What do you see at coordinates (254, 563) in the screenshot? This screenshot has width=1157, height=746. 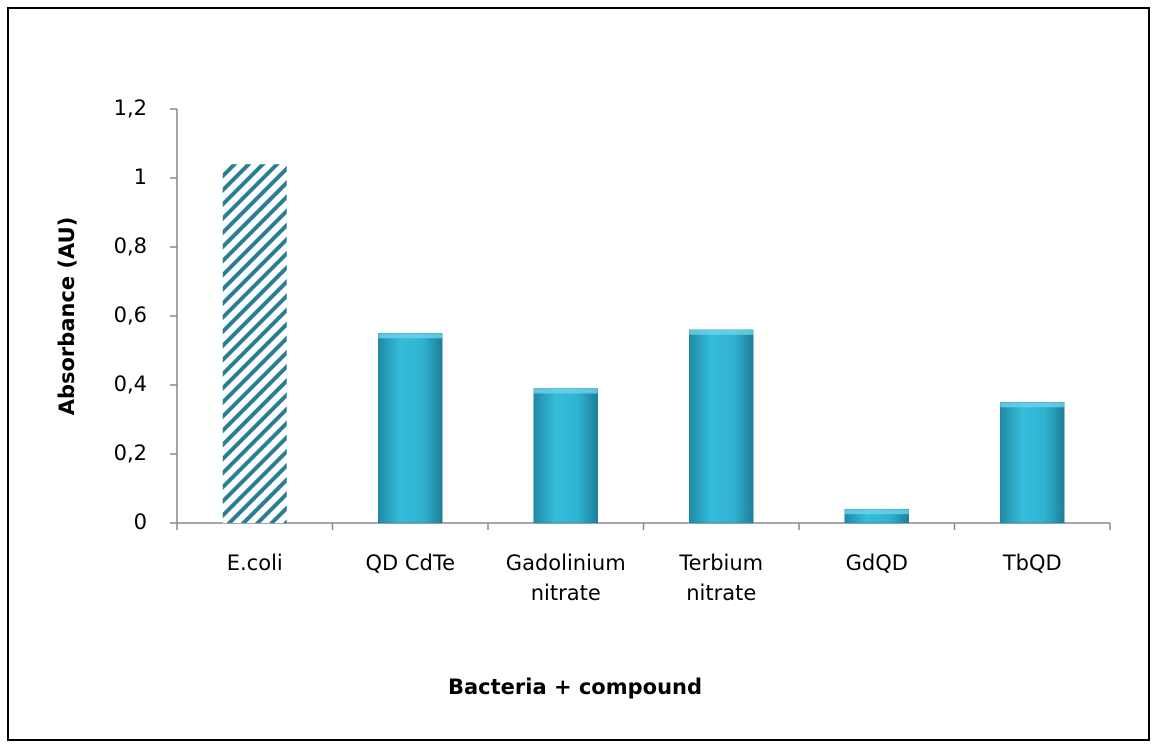 I see `x-tick-label: E.coli` at bounding box center [254, 563].